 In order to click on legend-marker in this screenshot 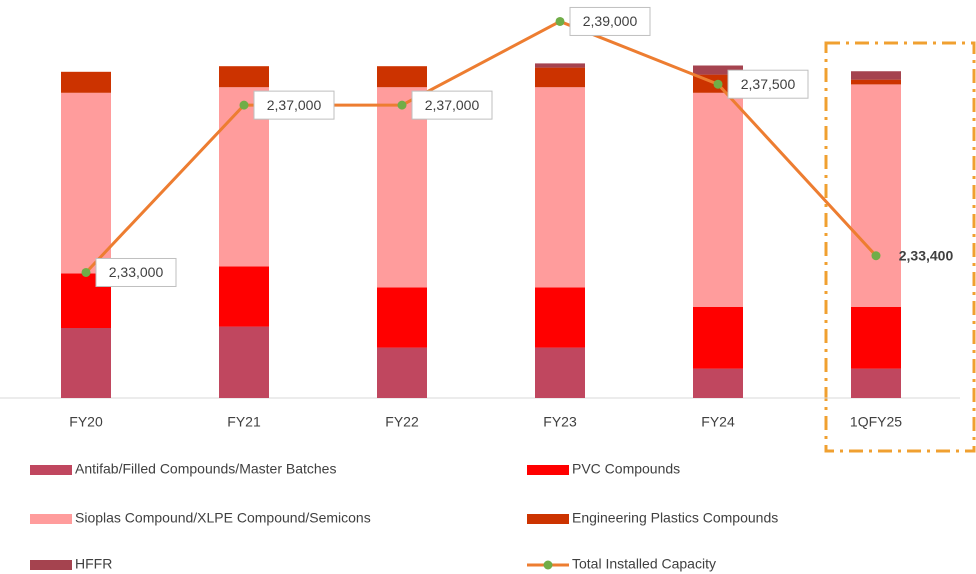, I will do `click(548, 565)`.